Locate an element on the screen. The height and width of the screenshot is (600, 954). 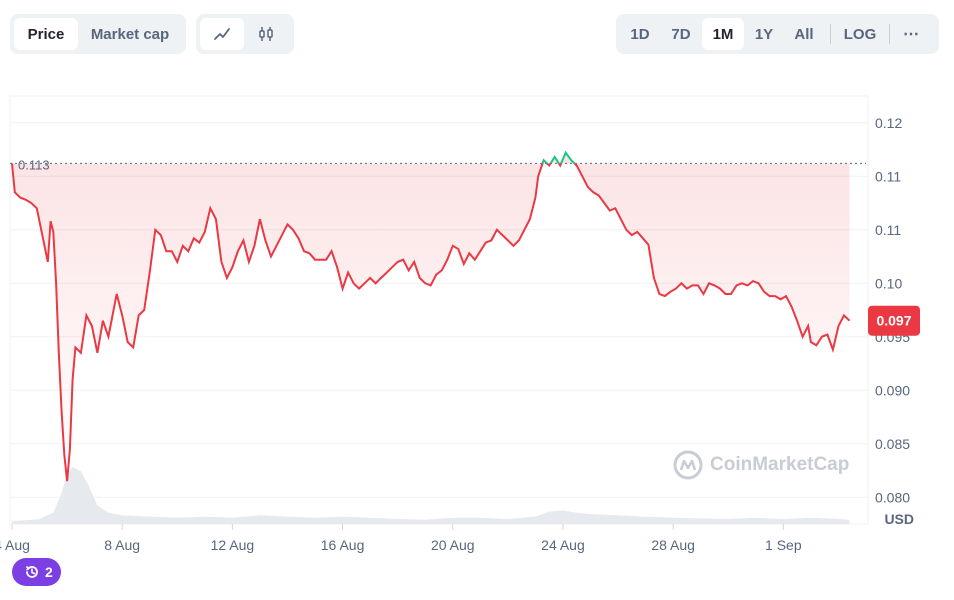
y-tick-label: 0.090 is located at coordinates (892, 390).